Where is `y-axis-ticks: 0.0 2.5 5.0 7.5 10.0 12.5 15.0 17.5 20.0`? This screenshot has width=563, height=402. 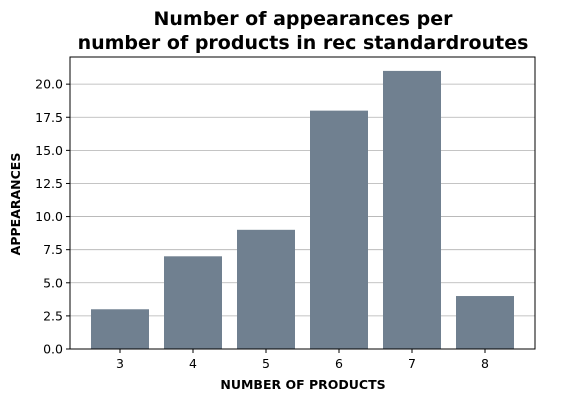
y-axis-ticks: 0.0 2.5 5.0 7.5 10.0 12.5 15.0 17.5 20.0 is located at coordinates (52, 217).